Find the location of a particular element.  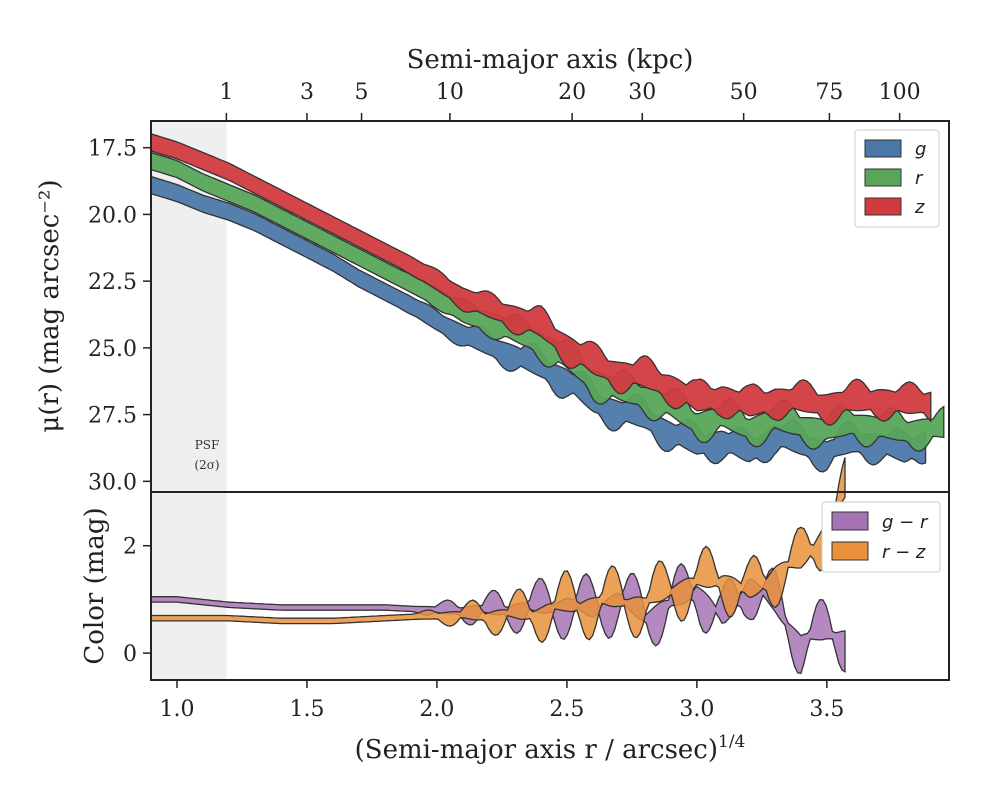

bottom-y-tick-label: 2 is located at coordinates (130, 547).